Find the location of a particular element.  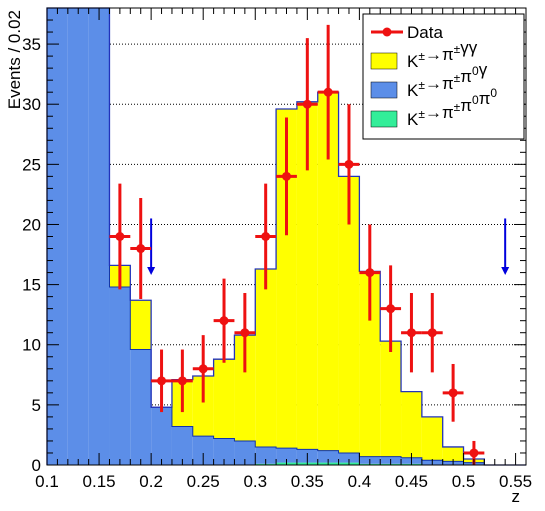

legend-entry: K±→π±π0π0 is located at coordinates (433, 107).